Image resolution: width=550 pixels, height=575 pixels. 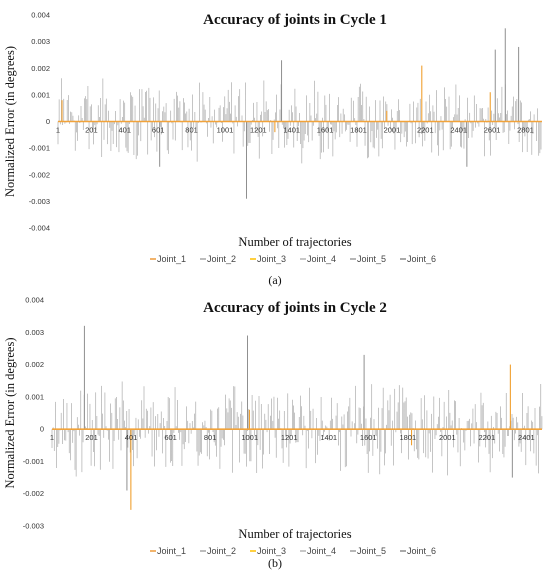 What do you see at coordinates (39, 228) in the screenshot?
I see `y-tick-label: -0.004` at bounding box center [39, 228].